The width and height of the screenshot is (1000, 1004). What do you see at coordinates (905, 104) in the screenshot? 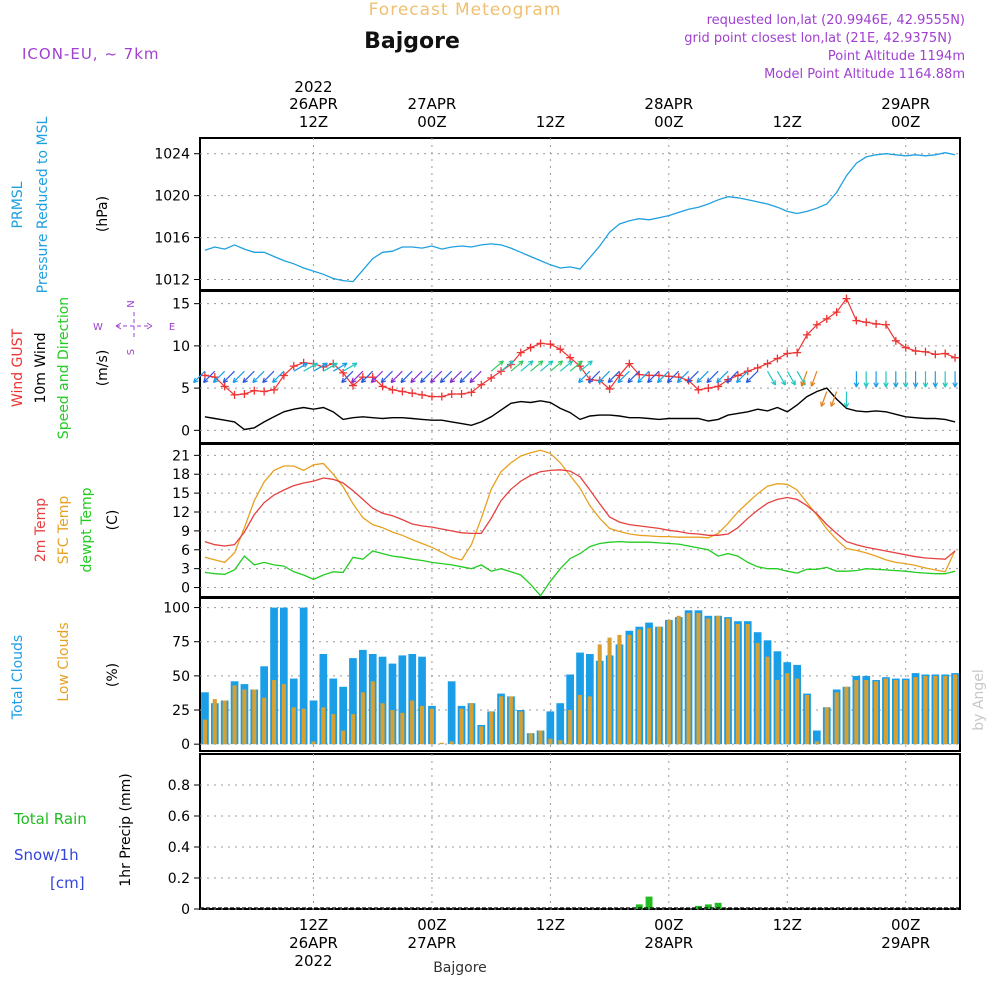
I see `top-time-date-label: 29APR` at bounding box center [905, 104].